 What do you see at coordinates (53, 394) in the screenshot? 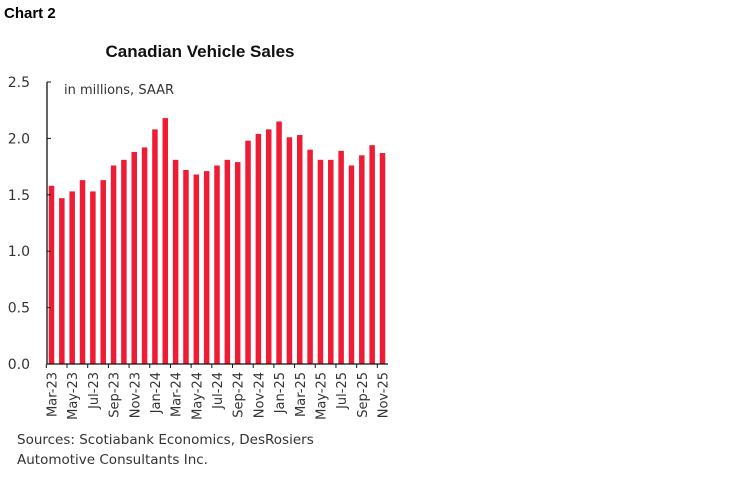
I see `x-tick-label: Mar-23` at bounding box center [53, 394].